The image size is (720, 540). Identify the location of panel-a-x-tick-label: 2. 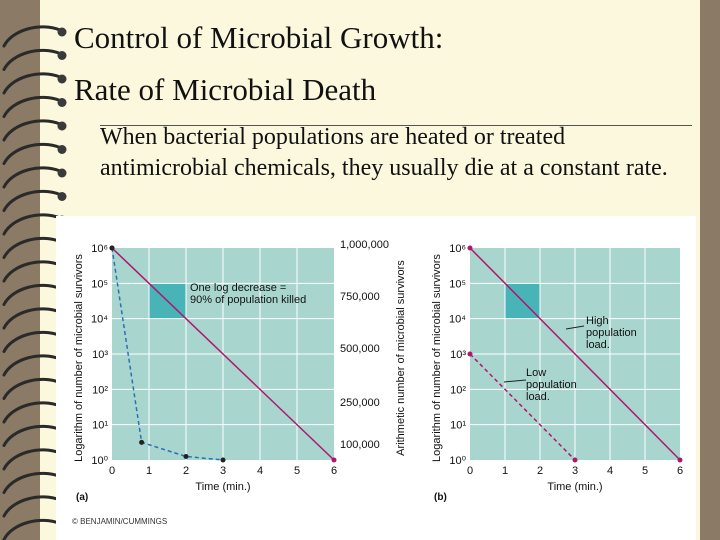
(186, 471).